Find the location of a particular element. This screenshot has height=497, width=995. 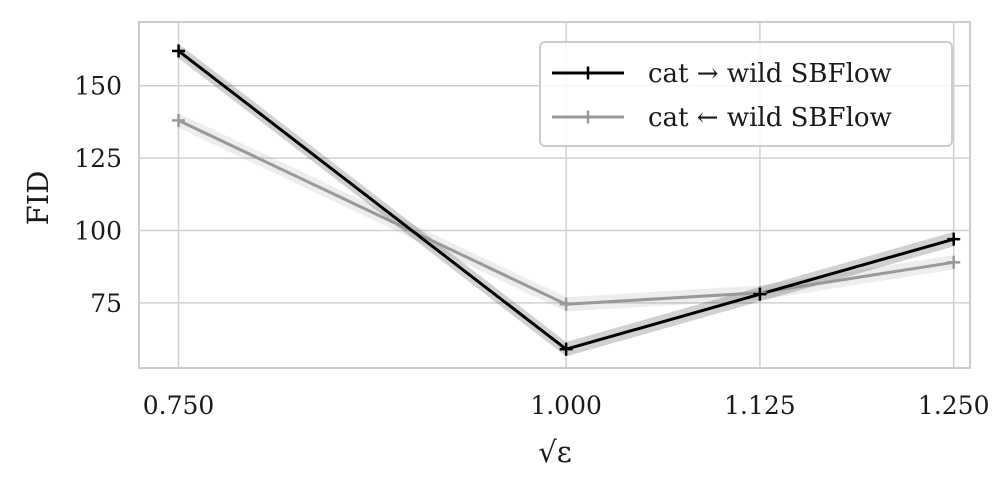

y-tick-label: 100 is located at coordinates (98, 230).